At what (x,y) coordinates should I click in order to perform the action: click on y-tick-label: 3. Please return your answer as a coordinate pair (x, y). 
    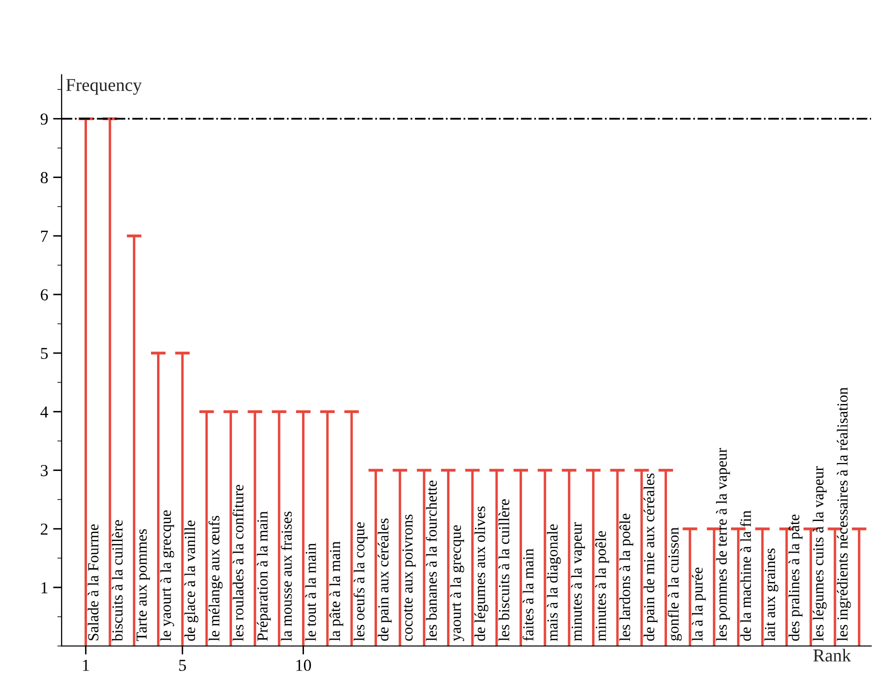
    Looking at the image, I should click on (44, 470).